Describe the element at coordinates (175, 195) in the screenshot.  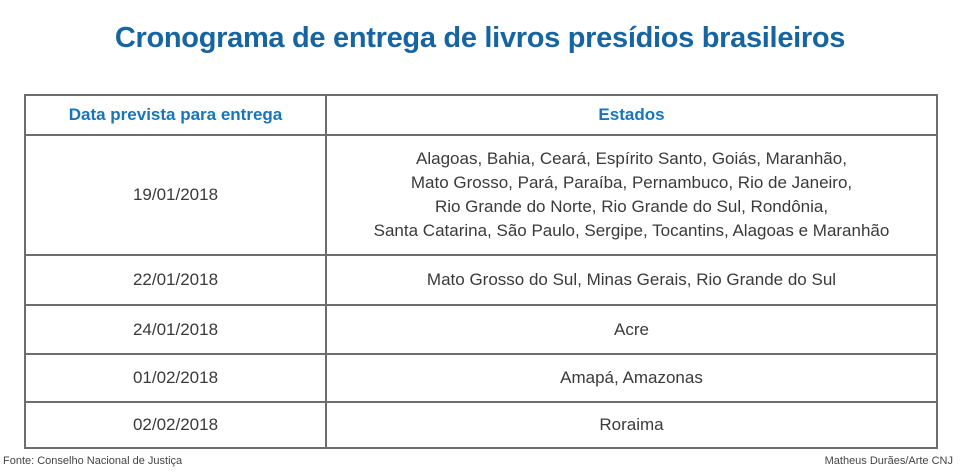
I see `date-cell: 19/01/2018` at that location.